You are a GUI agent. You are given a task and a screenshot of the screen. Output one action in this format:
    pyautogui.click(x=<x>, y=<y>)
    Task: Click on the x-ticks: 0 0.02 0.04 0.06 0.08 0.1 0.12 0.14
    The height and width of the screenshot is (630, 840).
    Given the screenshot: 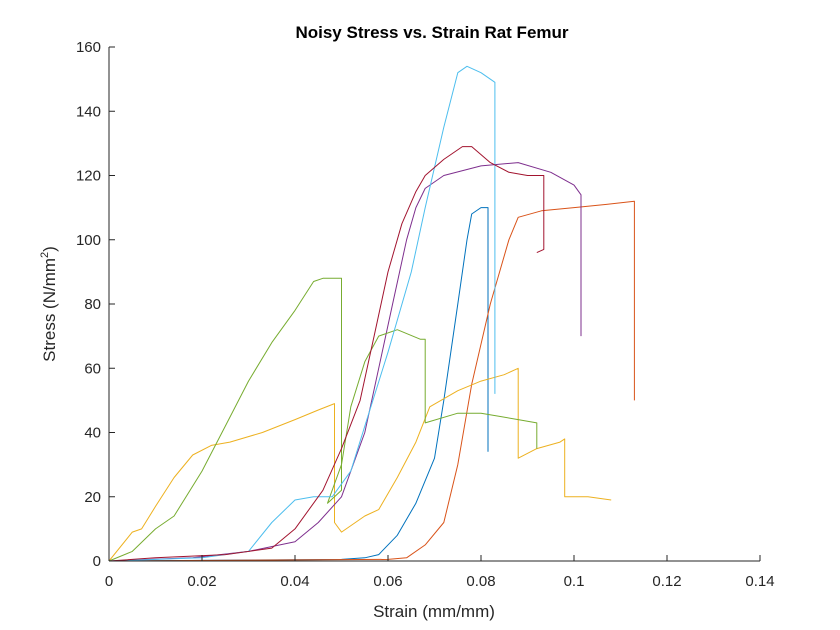 What is the action you would take?
    pyautogui.click(x=440, y=572)
    